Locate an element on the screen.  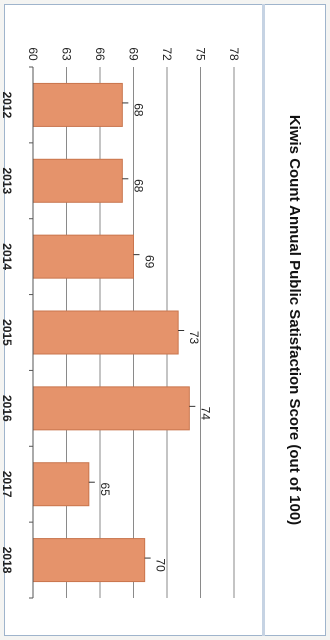
x-tick-label: 2012 is located at coordinates (7, 105).